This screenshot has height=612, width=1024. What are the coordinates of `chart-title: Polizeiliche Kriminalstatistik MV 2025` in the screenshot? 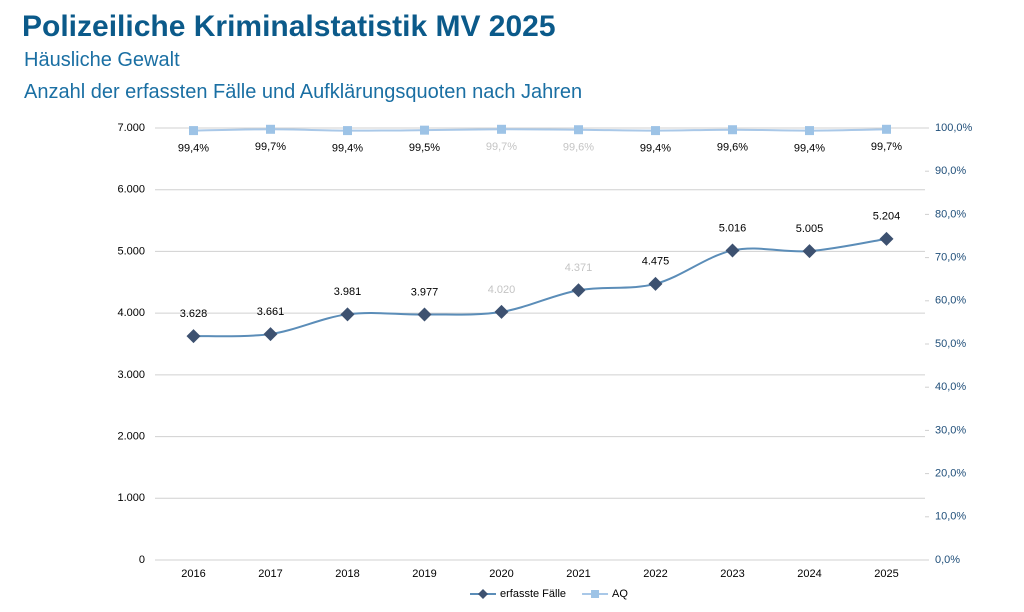 It's located at (289, 26).